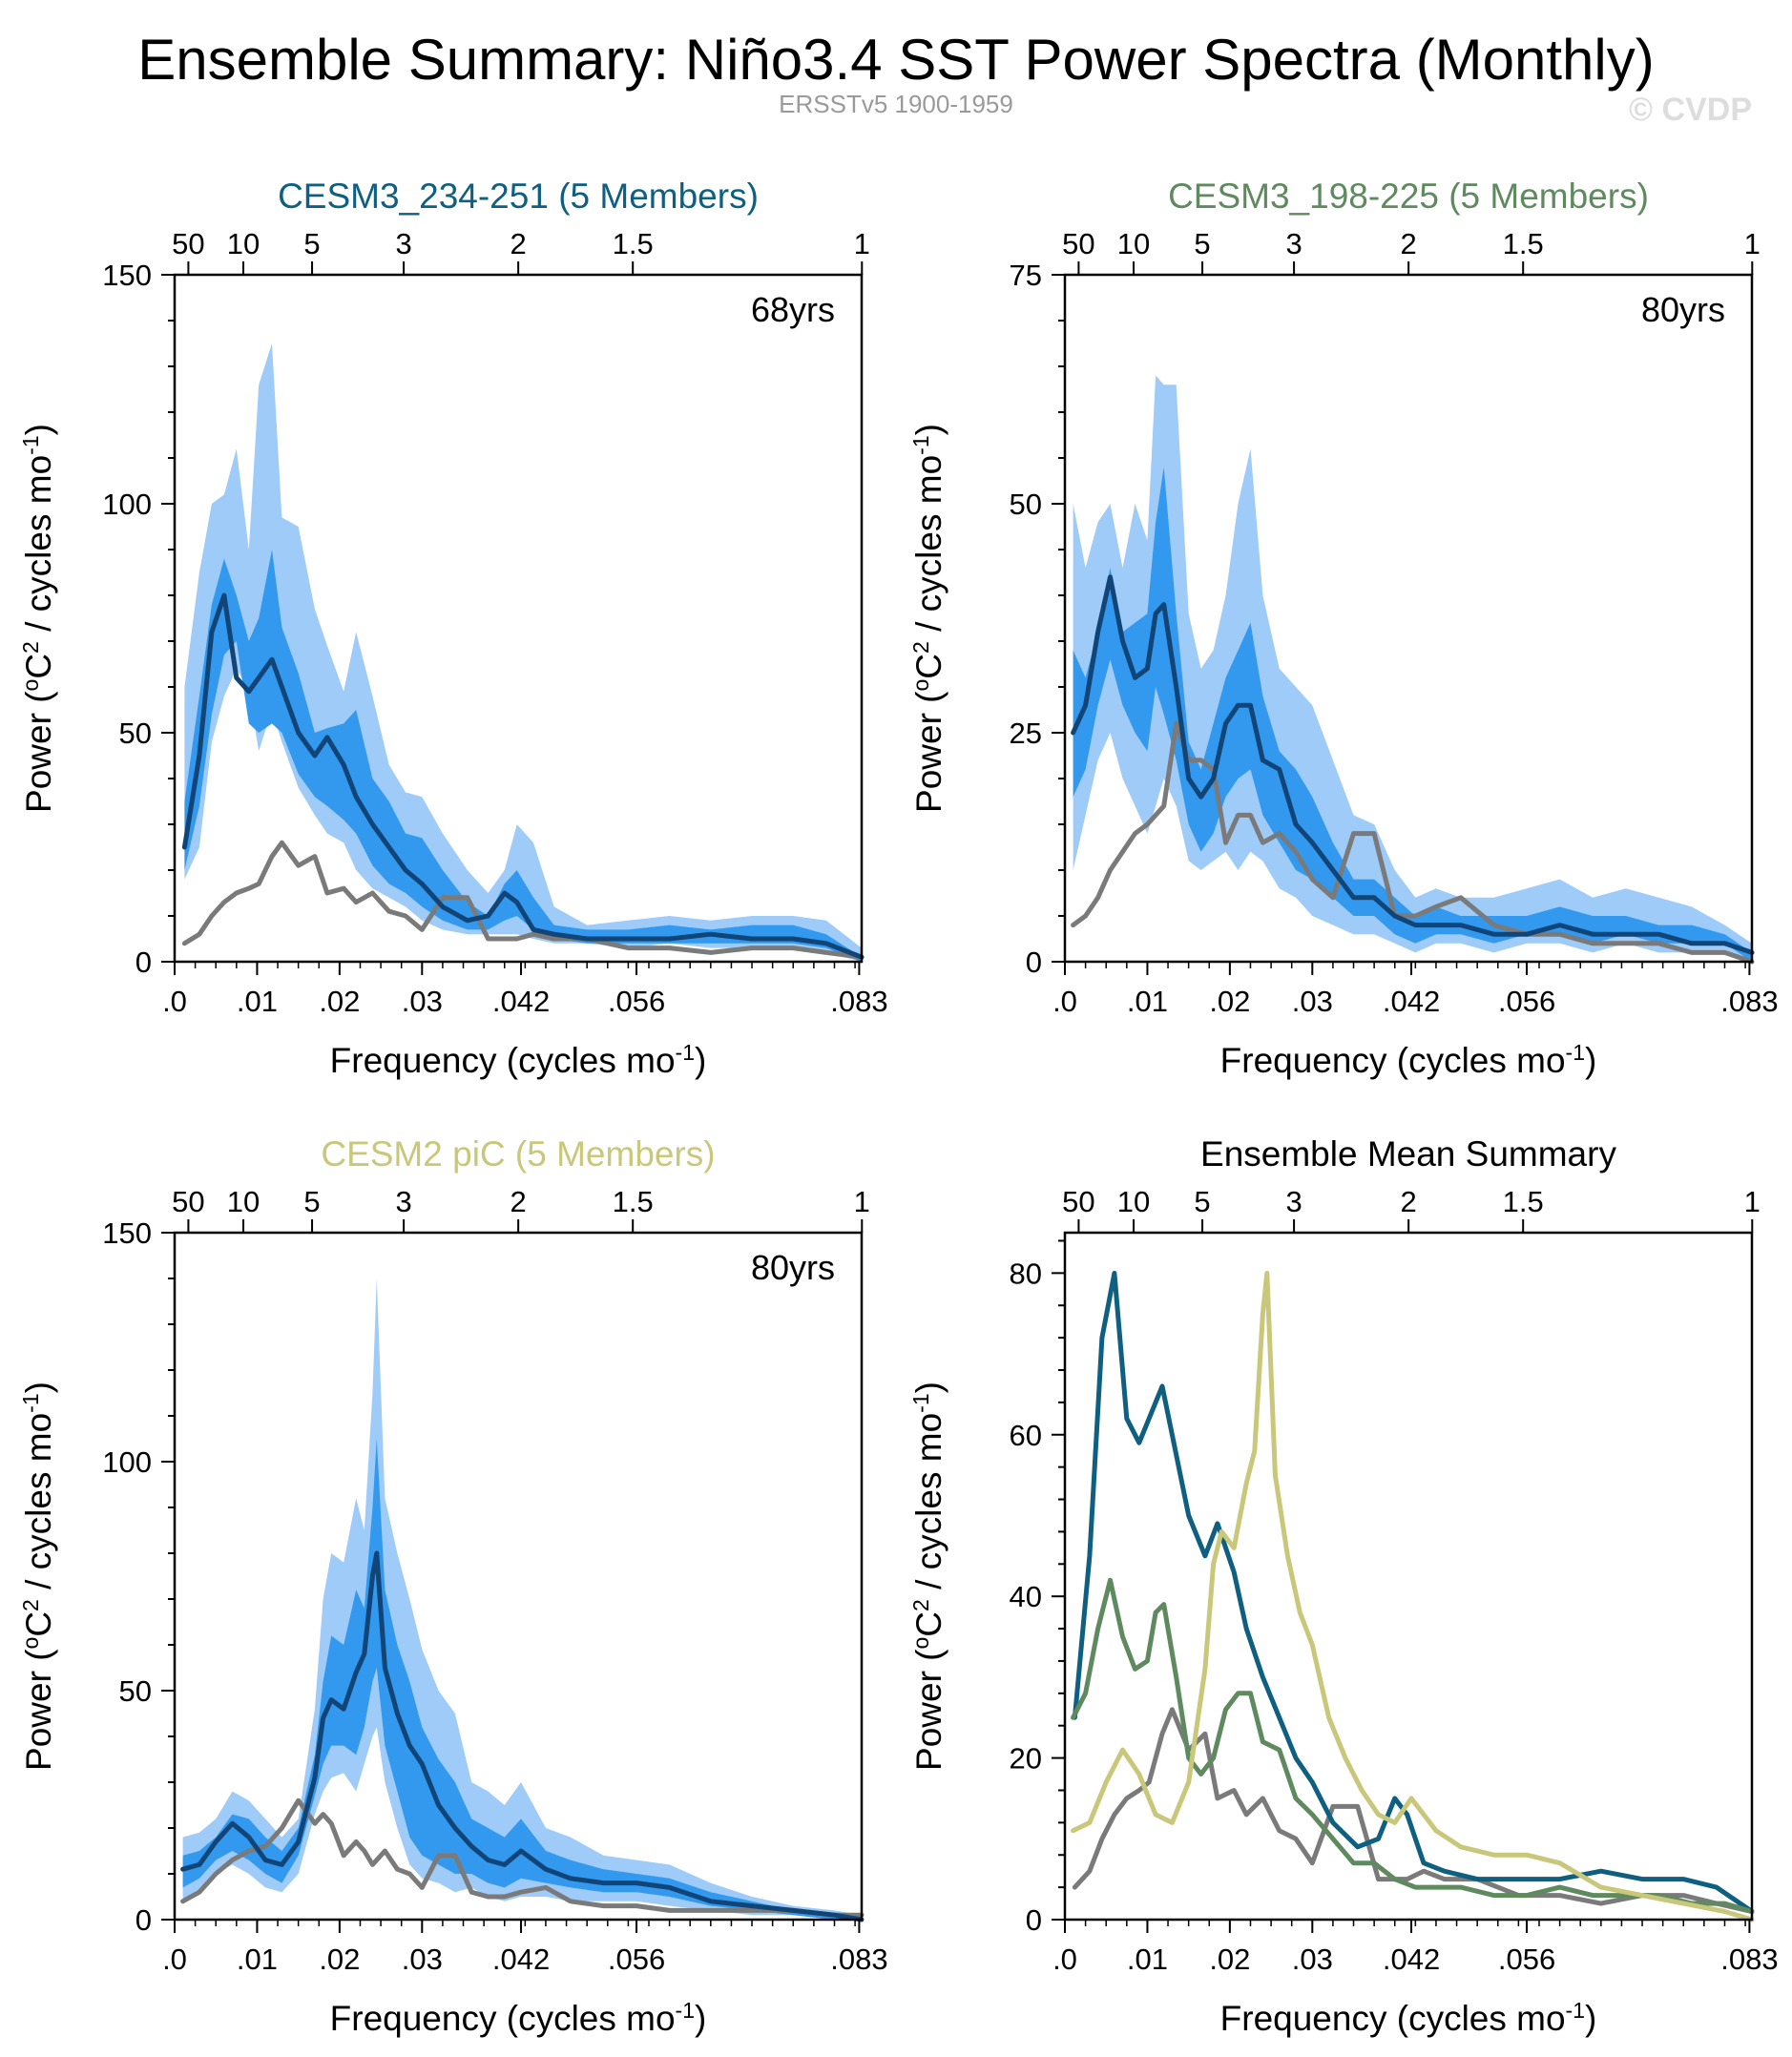 This screenshot has width=1792, height=2057. What do you see at coordinates (518, 196) in the screenshot?
I see `chart-title: CESM3_234-251 (5 Members)` at bounding box center [518, 196].